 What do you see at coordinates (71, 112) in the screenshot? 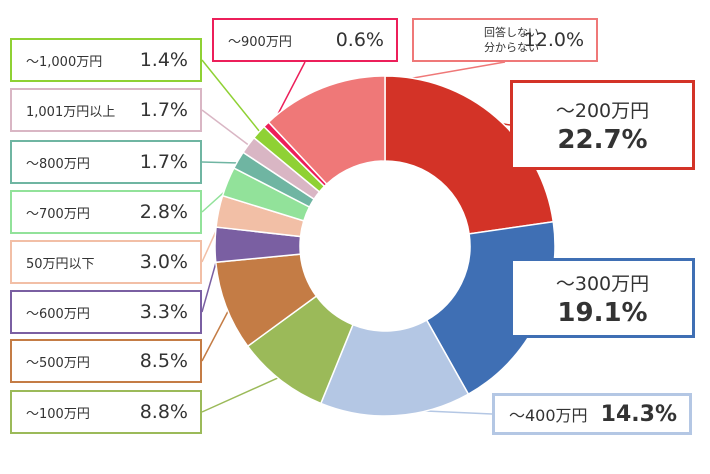
I see `slice-label-9: 1,001万円以上` at bounding box center [71, 112].